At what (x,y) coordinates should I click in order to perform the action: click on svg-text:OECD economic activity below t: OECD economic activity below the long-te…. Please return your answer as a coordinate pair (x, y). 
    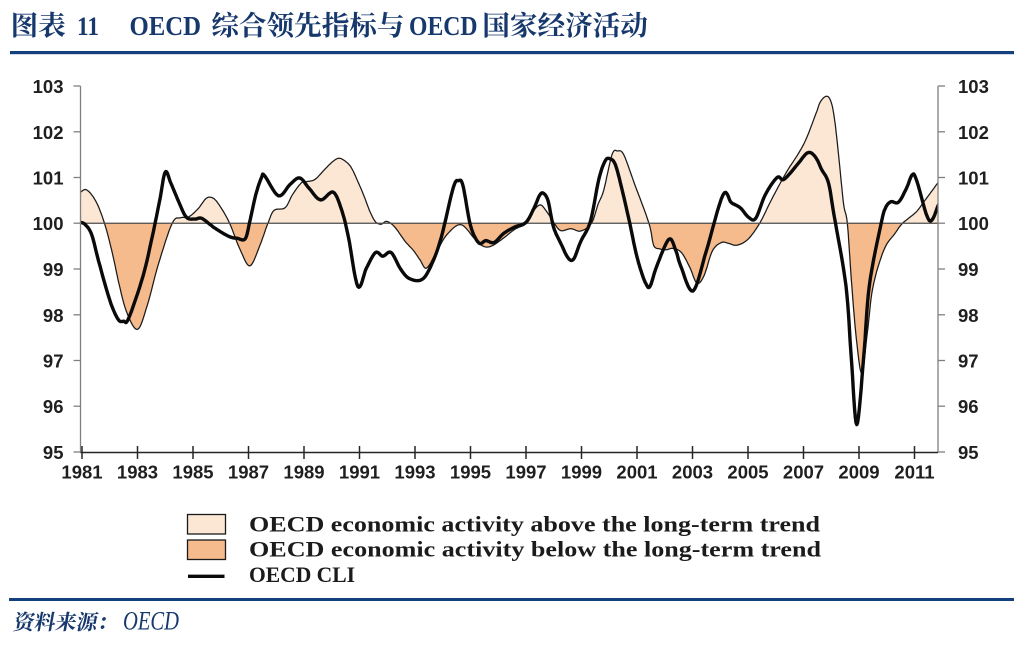
    Looking at the image, I should click on (535, 549).